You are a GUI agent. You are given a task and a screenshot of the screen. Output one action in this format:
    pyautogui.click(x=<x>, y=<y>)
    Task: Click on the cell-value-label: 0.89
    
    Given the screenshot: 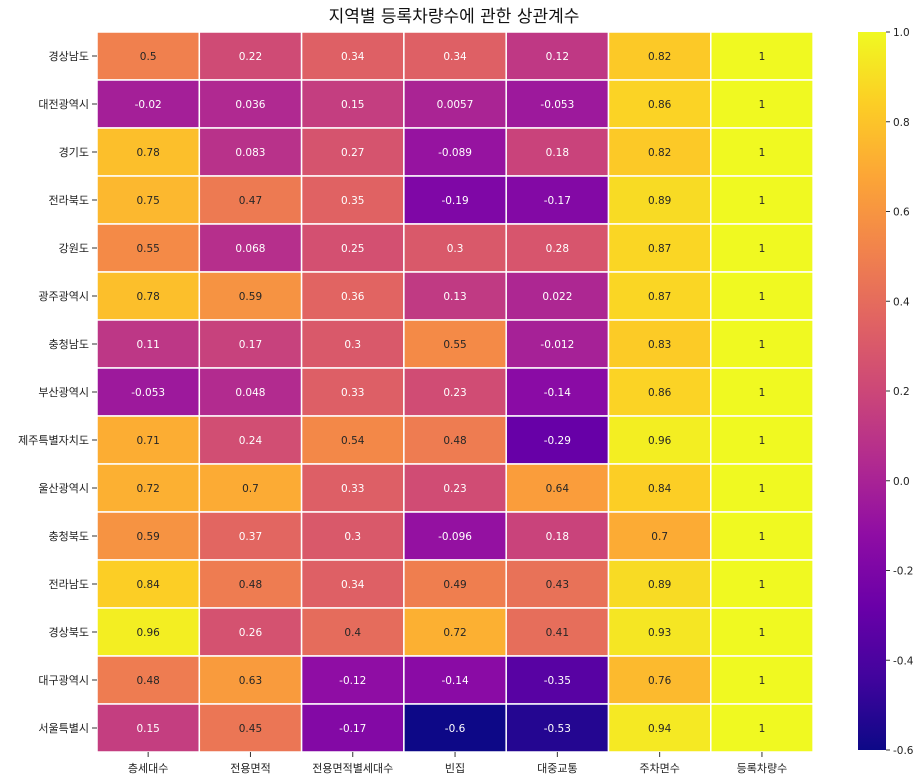 What is the action you would take?
    pyautogui.click(x=659, y=201)
    